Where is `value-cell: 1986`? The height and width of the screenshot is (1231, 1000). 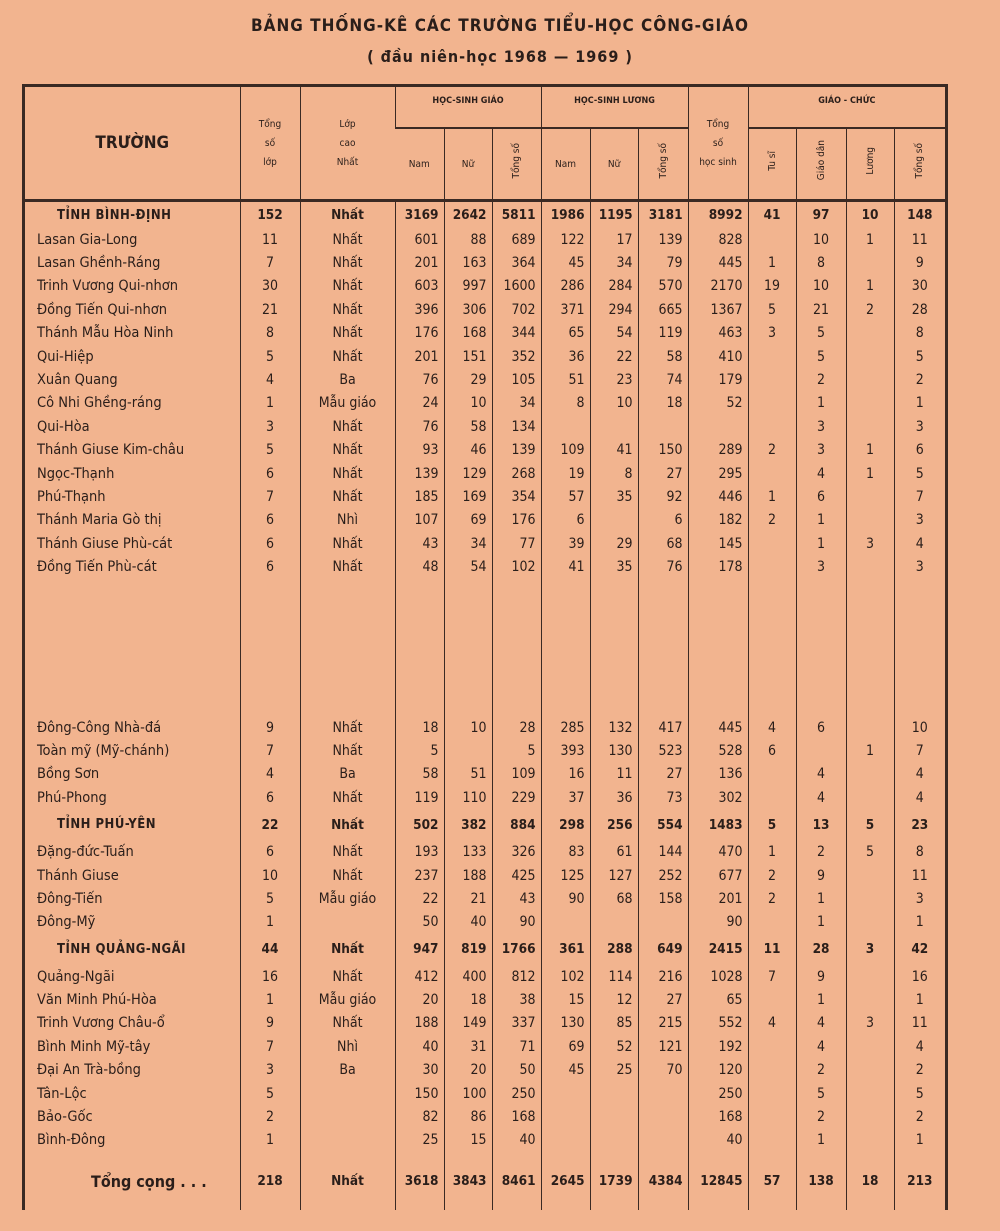
value-cell: 1986 is located at coordinates (565, 214).